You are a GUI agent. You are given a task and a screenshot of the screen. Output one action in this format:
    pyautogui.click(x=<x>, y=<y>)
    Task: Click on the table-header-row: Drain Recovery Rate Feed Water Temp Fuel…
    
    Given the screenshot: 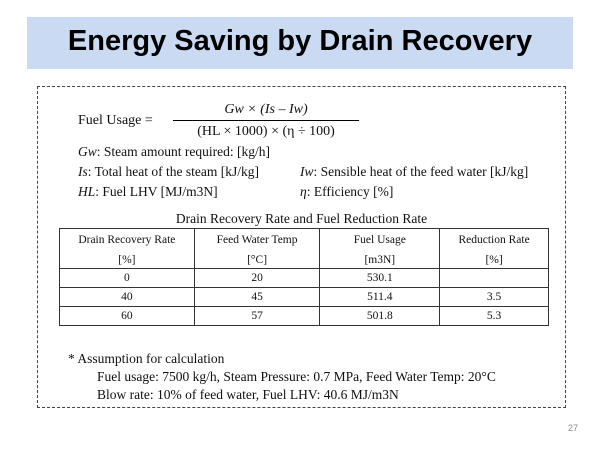 What is the action you would take?
    pyautogui.click(x=304, y=239)
    